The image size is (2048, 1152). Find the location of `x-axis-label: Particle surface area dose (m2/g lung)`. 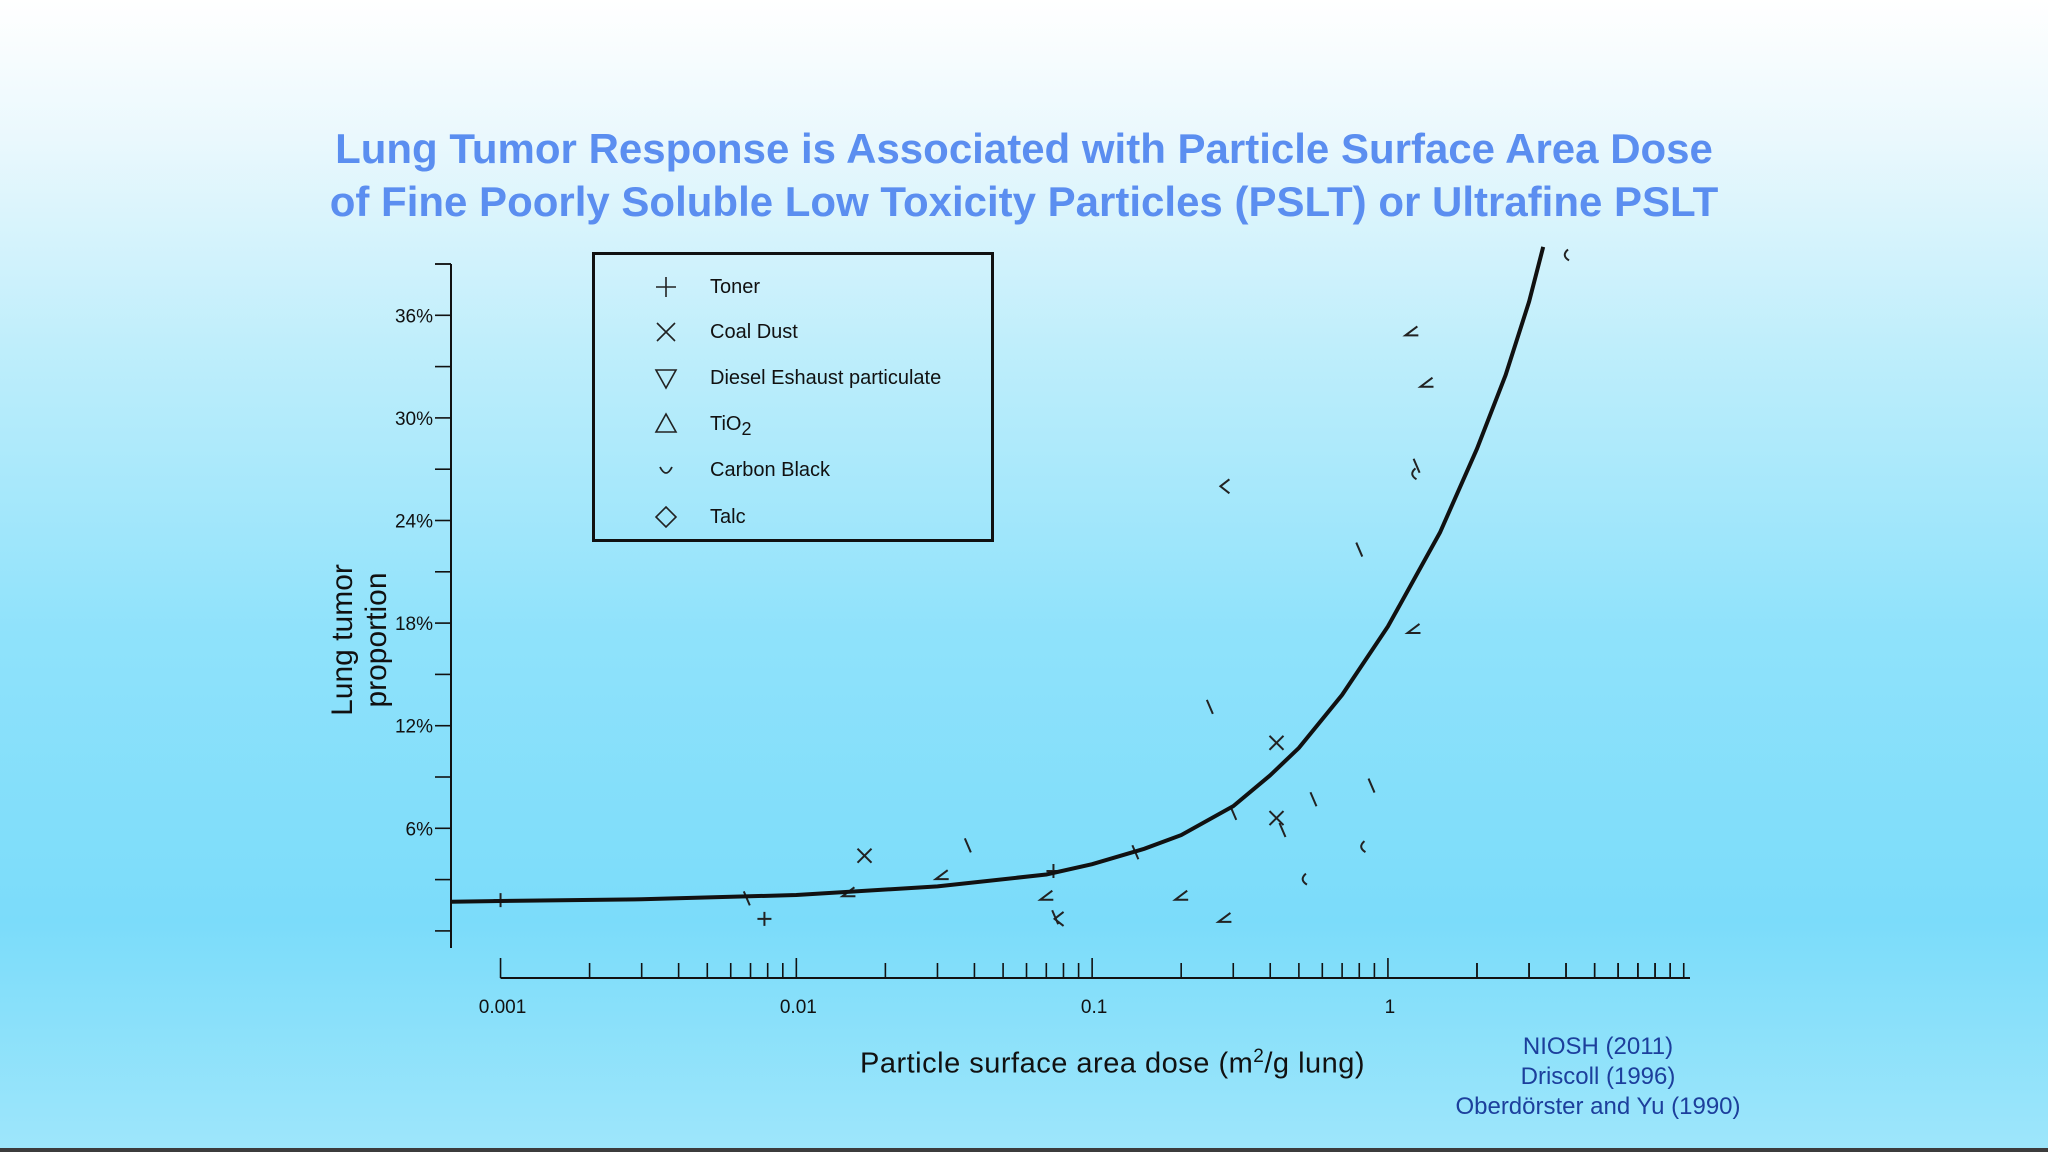

x-axis-label: Particle surface area dose (m2/g lung) is located at coordinates (1112, 1063).